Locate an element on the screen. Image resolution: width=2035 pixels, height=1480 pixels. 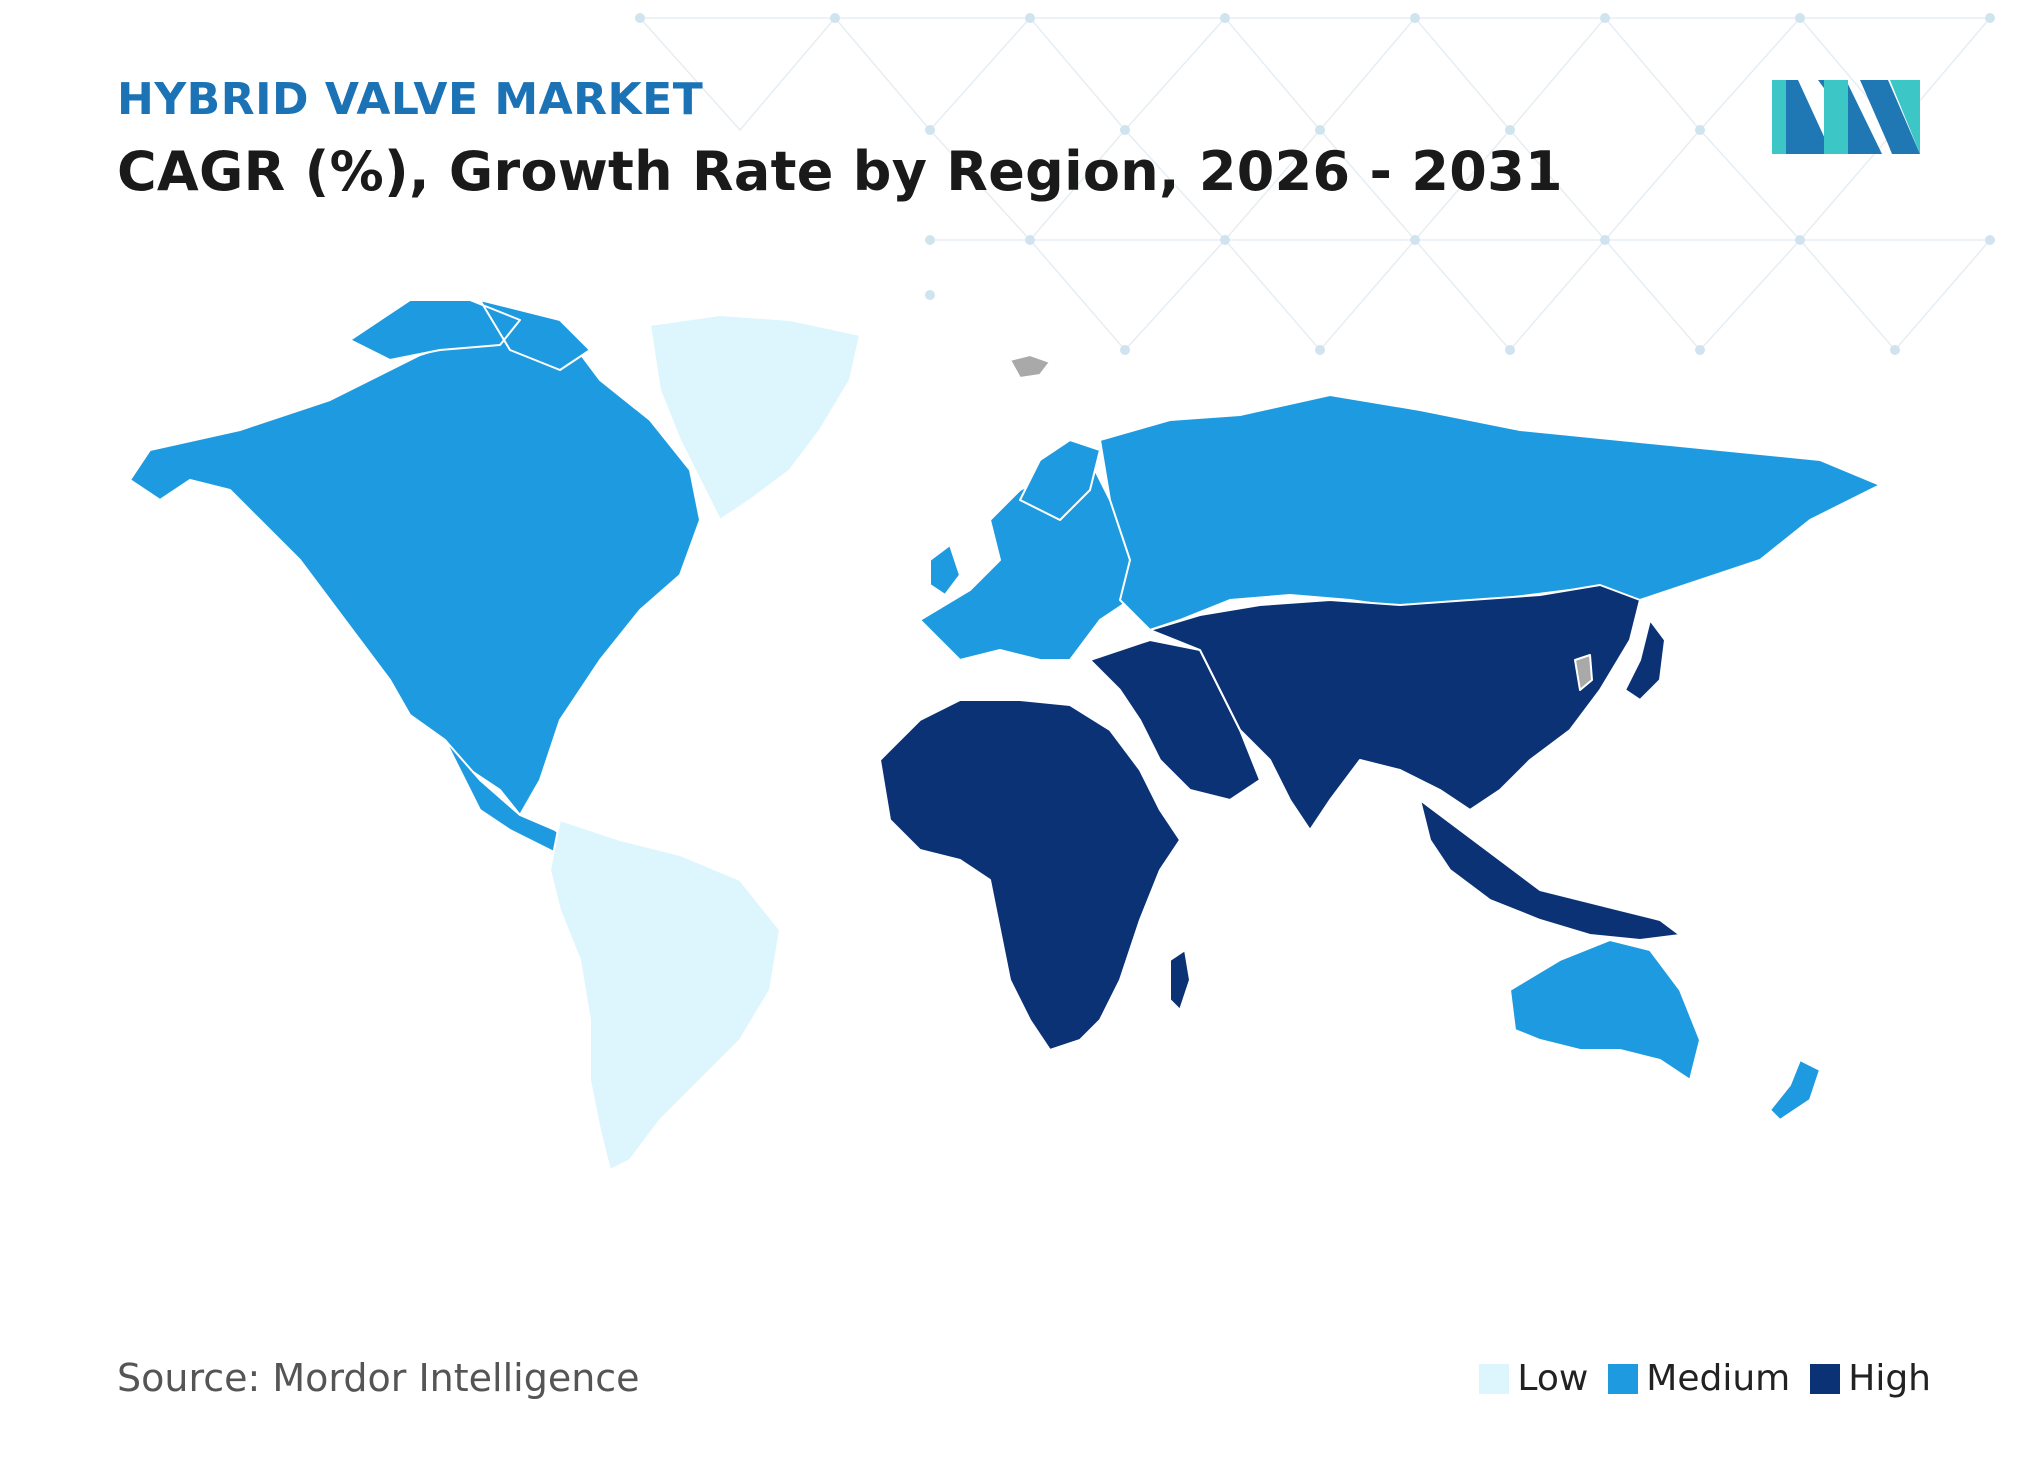
region-greenland is located at coordinates (755, 417).